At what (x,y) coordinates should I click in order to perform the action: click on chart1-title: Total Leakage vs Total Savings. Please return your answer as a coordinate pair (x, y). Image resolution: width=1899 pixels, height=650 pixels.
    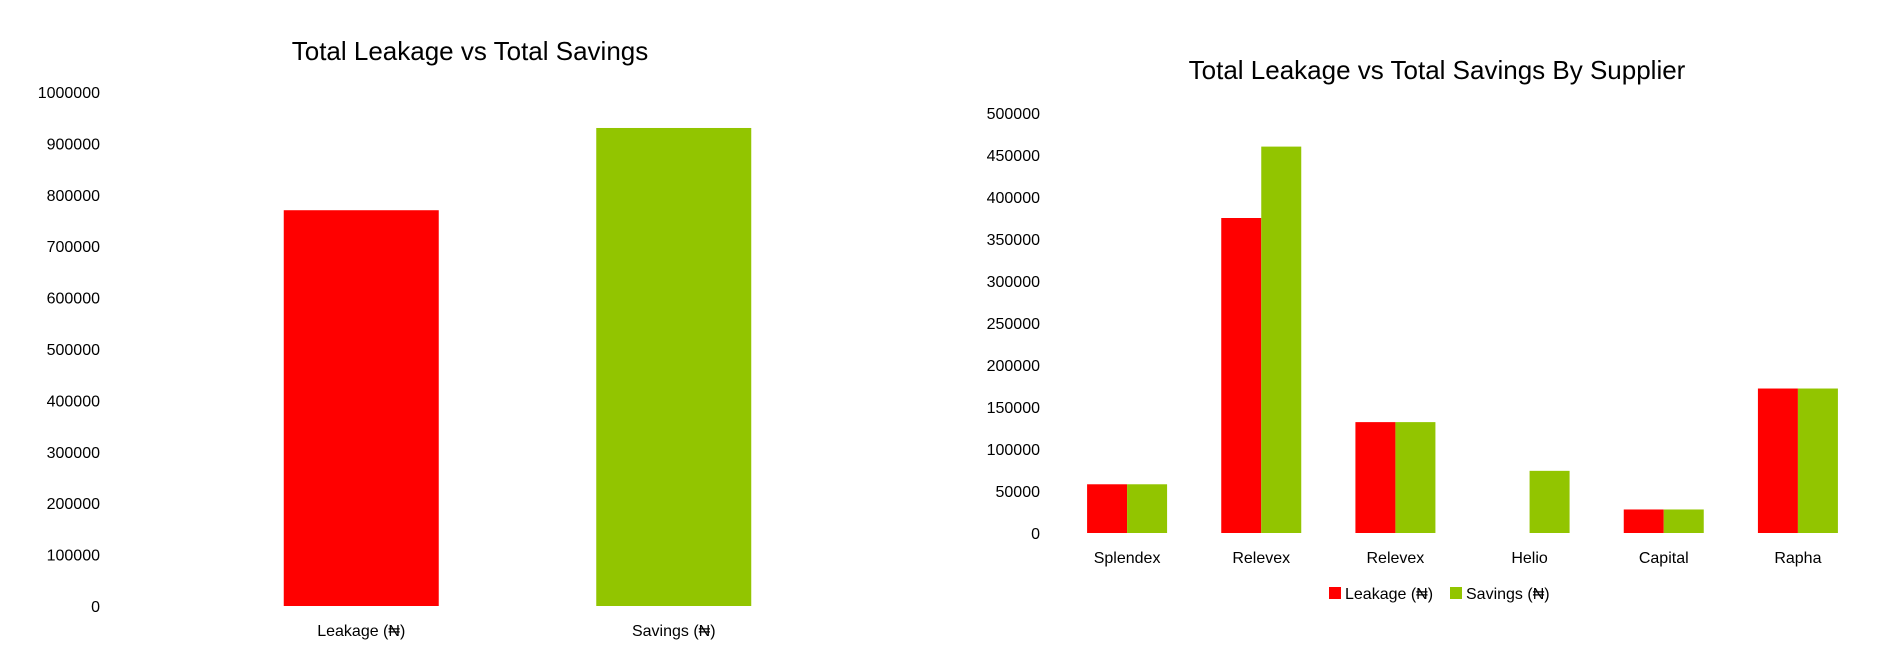
    Looking at the image, I should click on (470, 51).